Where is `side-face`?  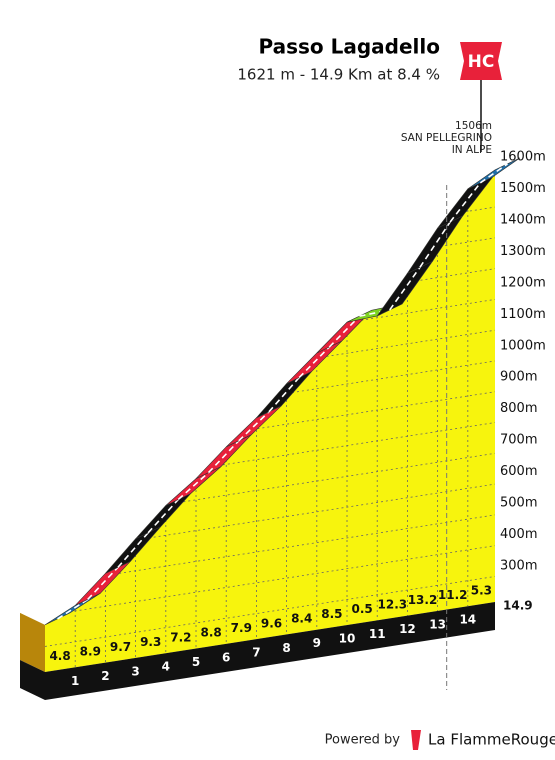
side-face is located at coordinates (32, 642).